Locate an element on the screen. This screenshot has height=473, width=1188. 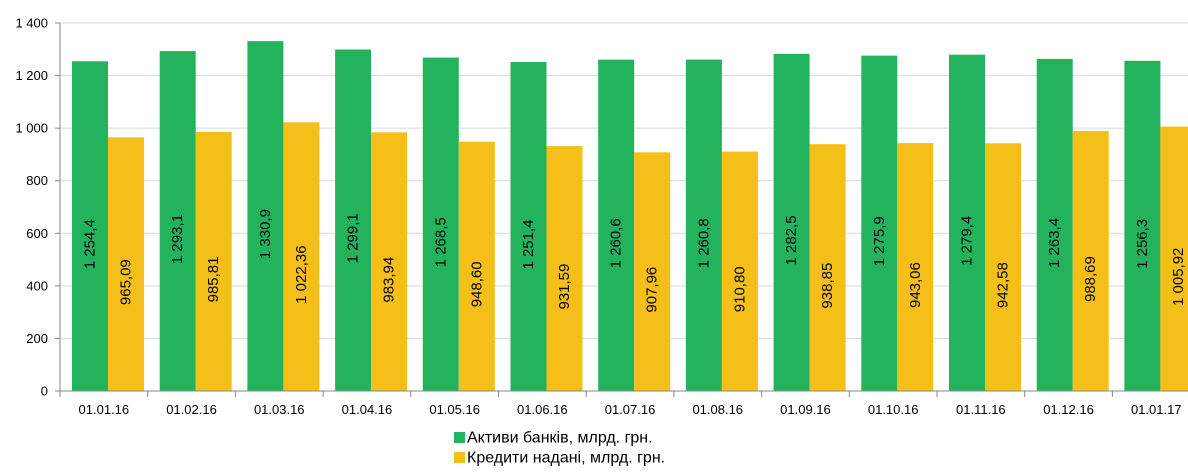
data-label: 1 268,5 is located at coordinates (440, 242).